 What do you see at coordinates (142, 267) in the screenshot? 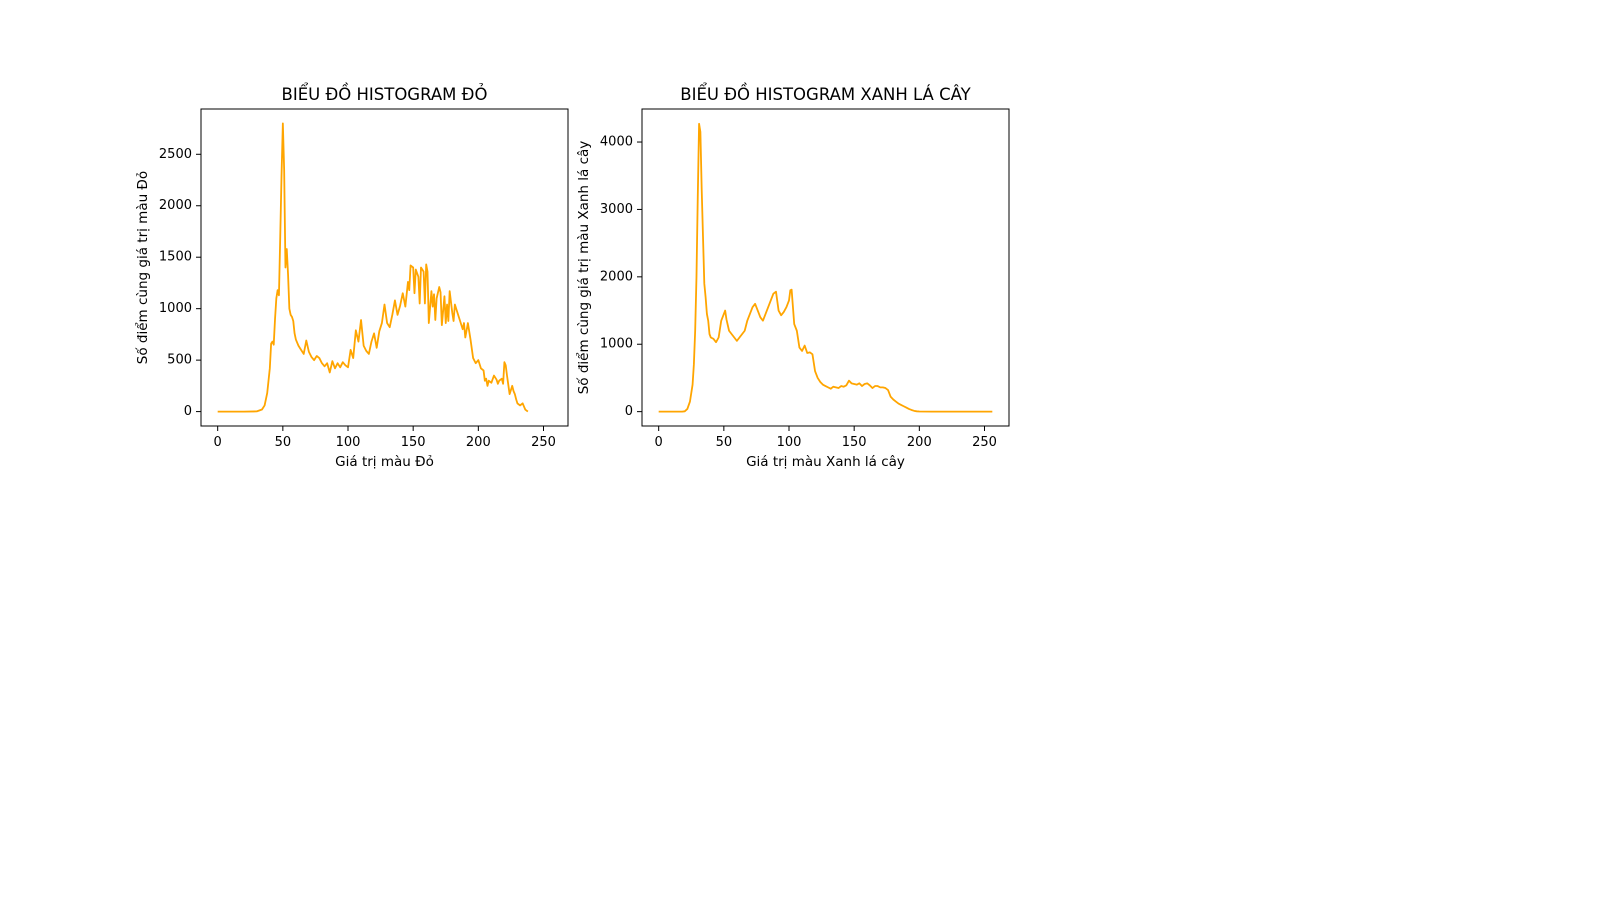
I see `red-y-axis-label: Số điểm cùng giá trị màu Đỏ` at bounding box center [142, 267].